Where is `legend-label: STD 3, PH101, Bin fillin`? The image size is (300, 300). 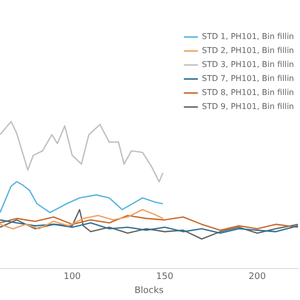 legend-label: STD 3, PH101, Bin fillin is located at coordinates (248, 65).